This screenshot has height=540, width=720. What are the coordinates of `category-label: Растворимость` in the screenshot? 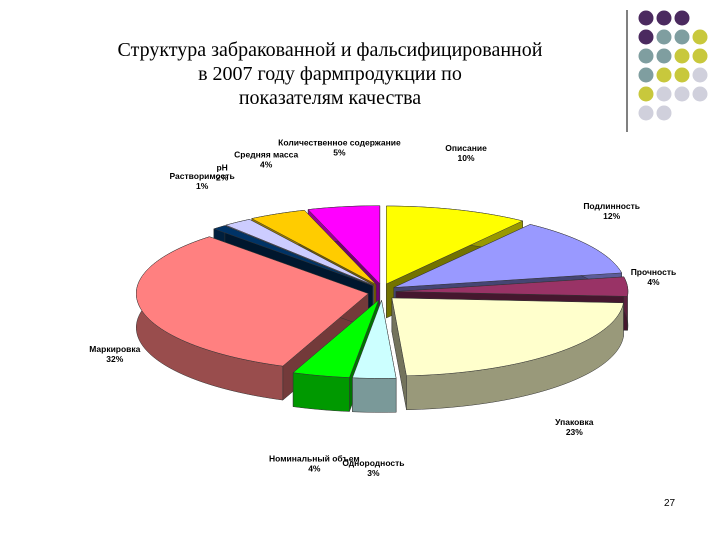 It's located at (201, 176).